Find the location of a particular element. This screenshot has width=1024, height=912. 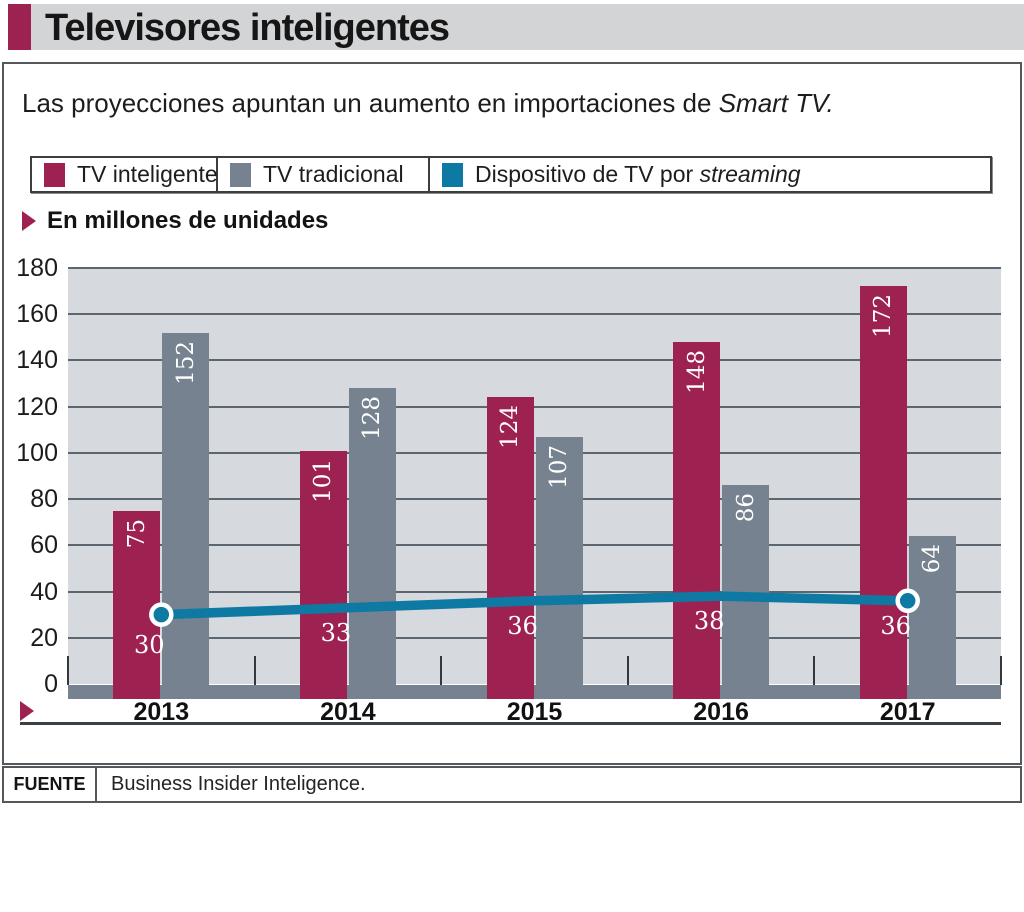

page-title: Televisores inteligentes is located at coordinates (247, 28).